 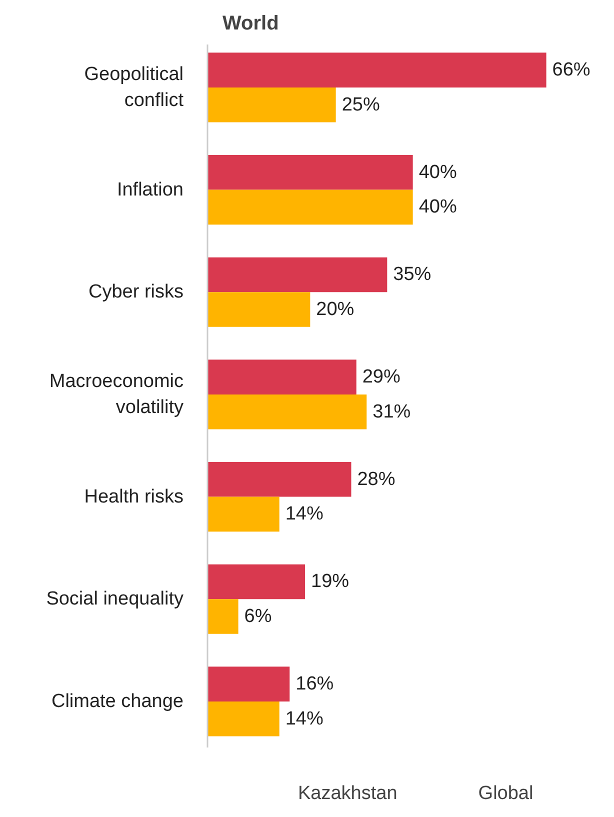 What do you see at coordinates (361, 105) in the screenshot?
I see `data-label: 25%` at bounding box center [361, 105].